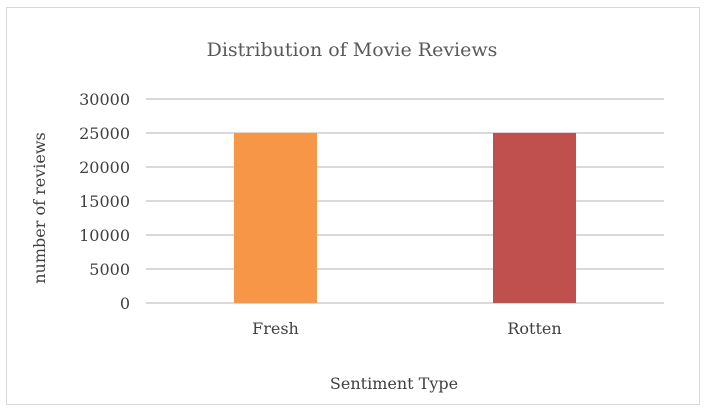 The image size is (709, 410). What do you see at coordinates (534, 328) in the screenshot?
I see `x-tick-label: Rotten` at bounding box center [534, 328].